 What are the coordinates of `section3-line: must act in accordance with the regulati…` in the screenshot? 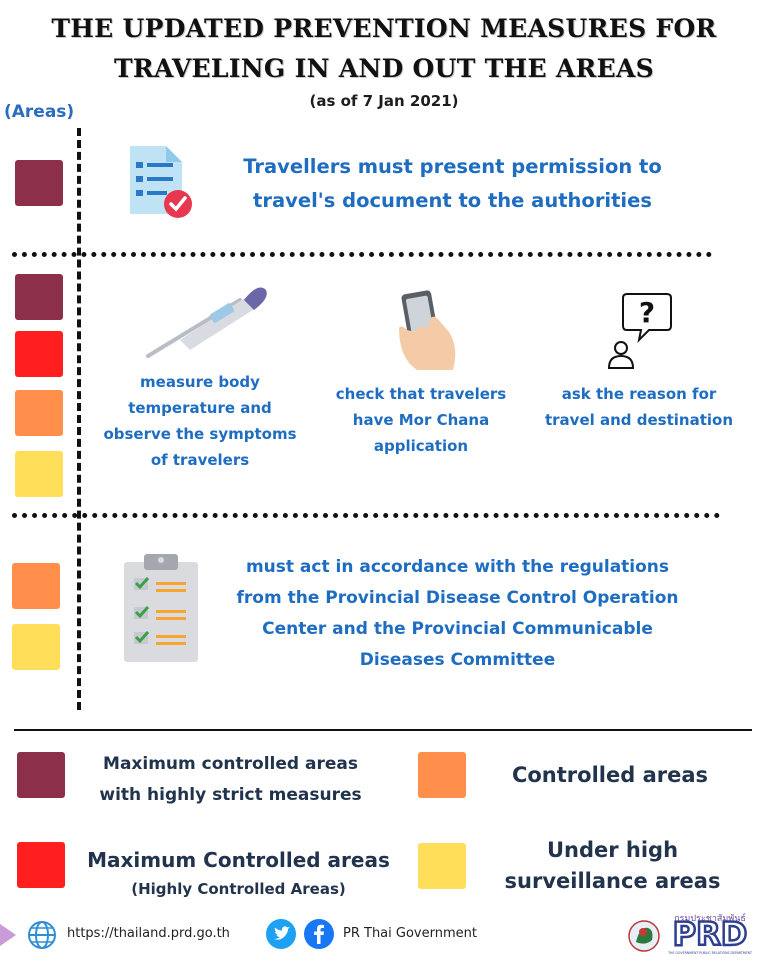 It's located at (457, 567).